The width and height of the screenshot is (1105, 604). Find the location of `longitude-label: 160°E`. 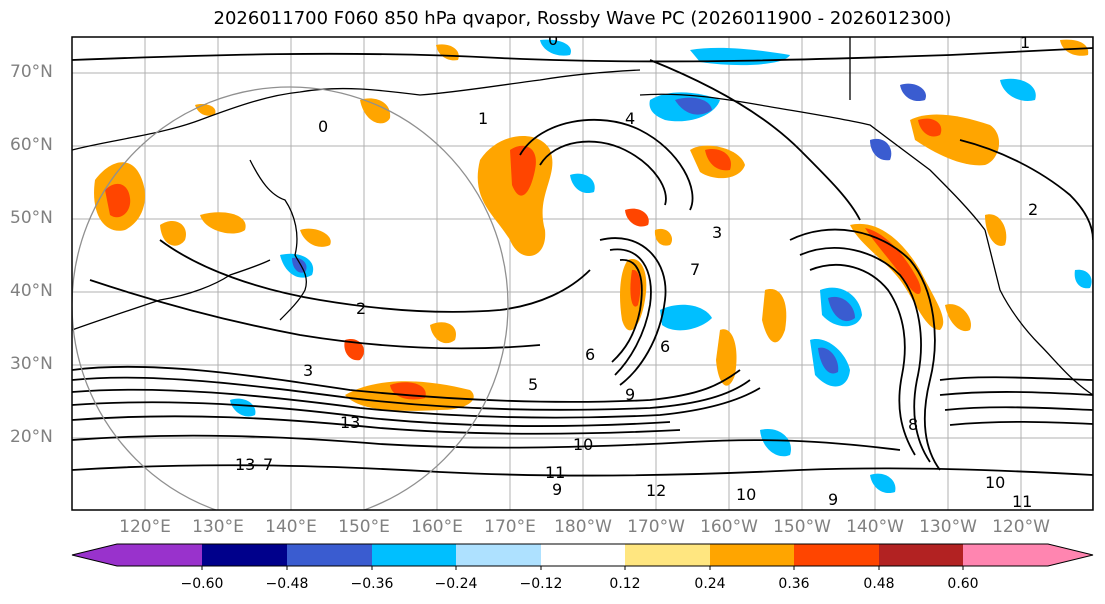

longitude-label: 160°E is located at coordinates (437, 527).